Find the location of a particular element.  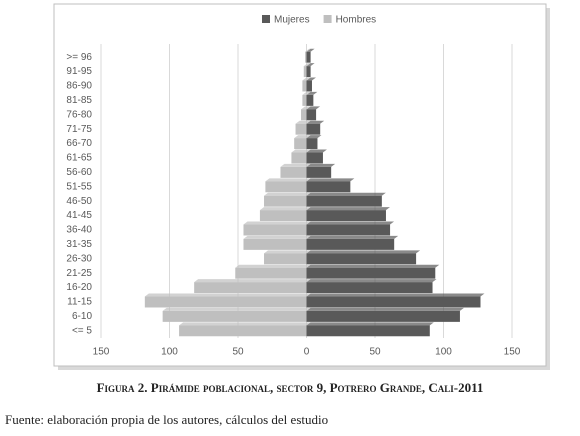

y-tick-label: 11-15 is located at coordinates (79, 302).